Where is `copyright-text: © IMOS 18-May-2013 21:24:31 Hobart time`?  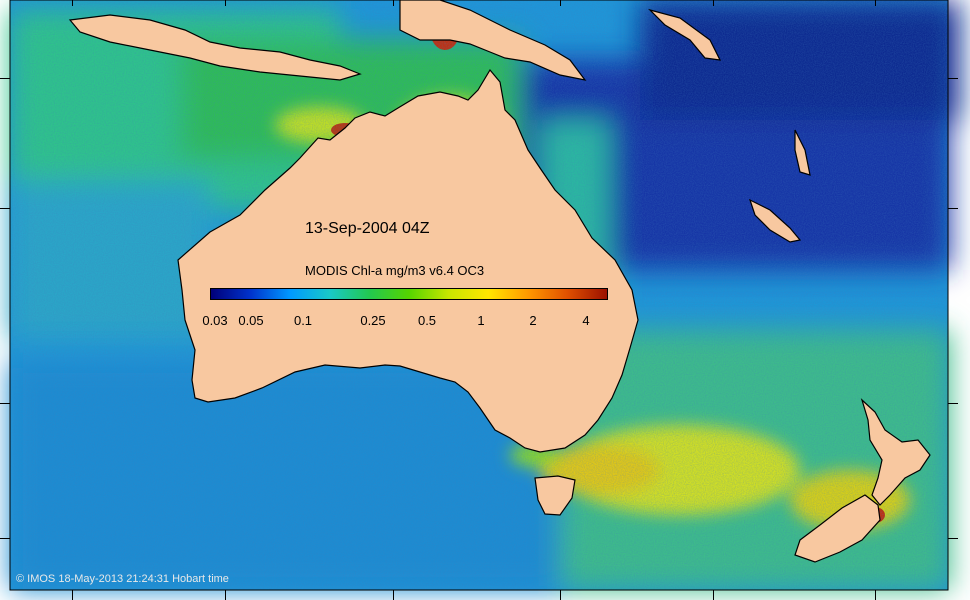
copyright-text: © IMOS 18-May-2013 21:24:31 Hobart time is located at coordinates (122, 579).